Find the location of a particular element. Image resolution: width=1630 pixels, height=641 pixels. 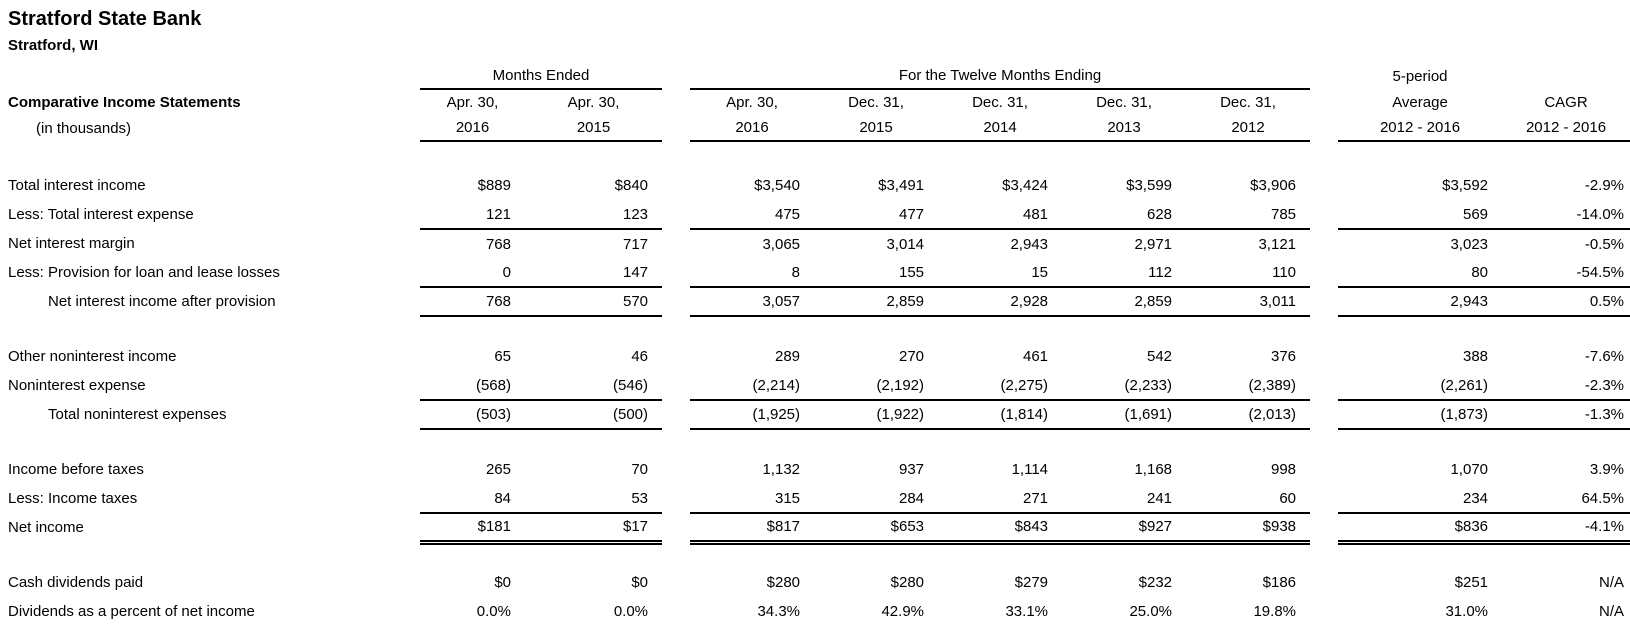

value-cell: 46 is located at coordinates (640, 356).